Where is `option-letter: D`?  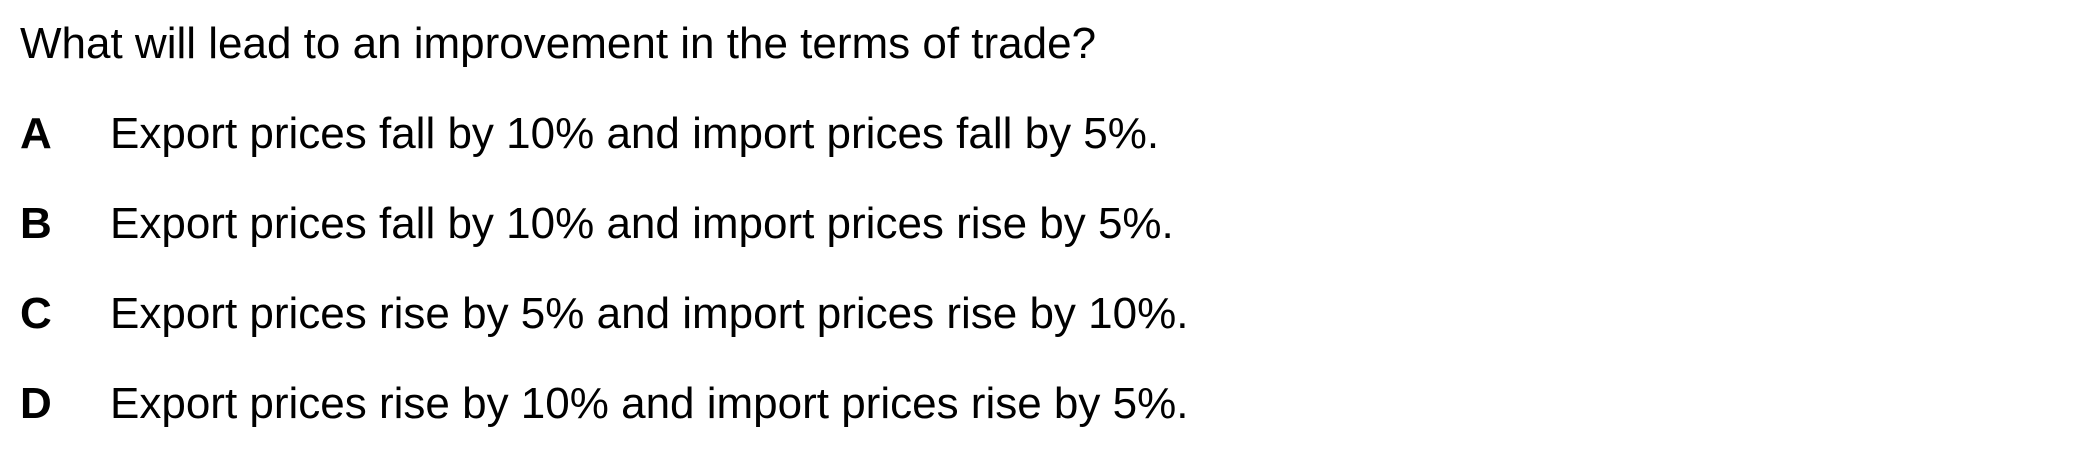
option-letter: D is located at coordinates (36, 403).